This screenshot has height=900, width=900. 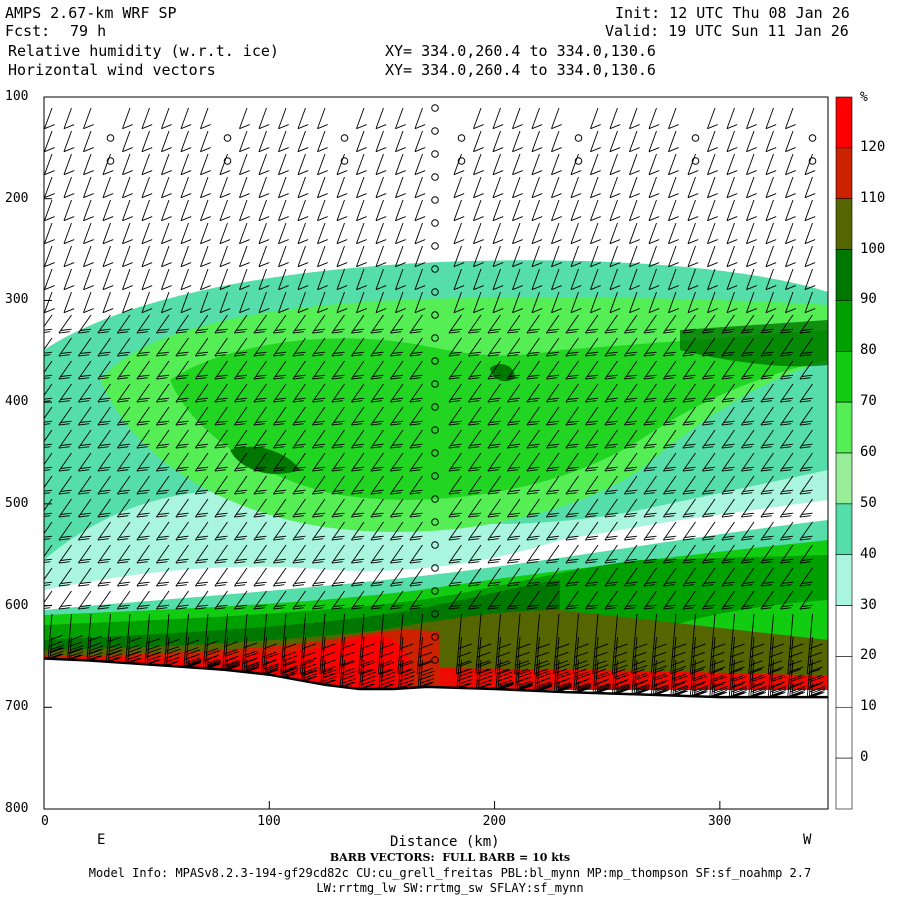 I want to click on y-tick-label: 800, so click(x=17, y=808).